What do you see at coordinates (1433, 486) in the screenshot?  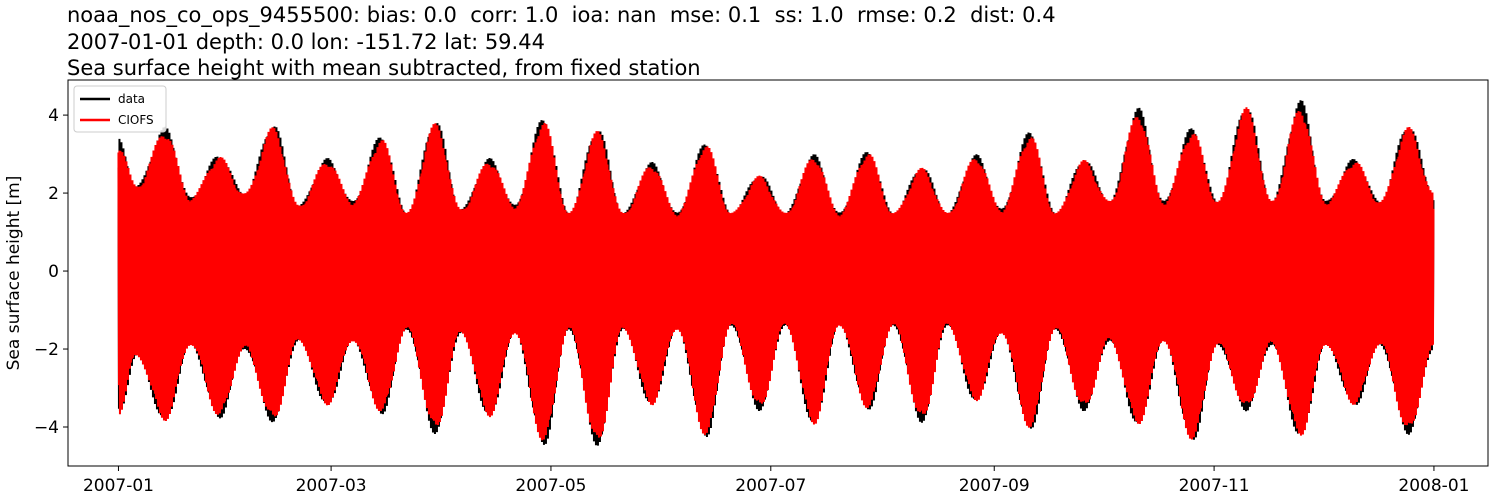 I see `x-tick-label-6: 2008-01` at bounding box center [1433, 486].